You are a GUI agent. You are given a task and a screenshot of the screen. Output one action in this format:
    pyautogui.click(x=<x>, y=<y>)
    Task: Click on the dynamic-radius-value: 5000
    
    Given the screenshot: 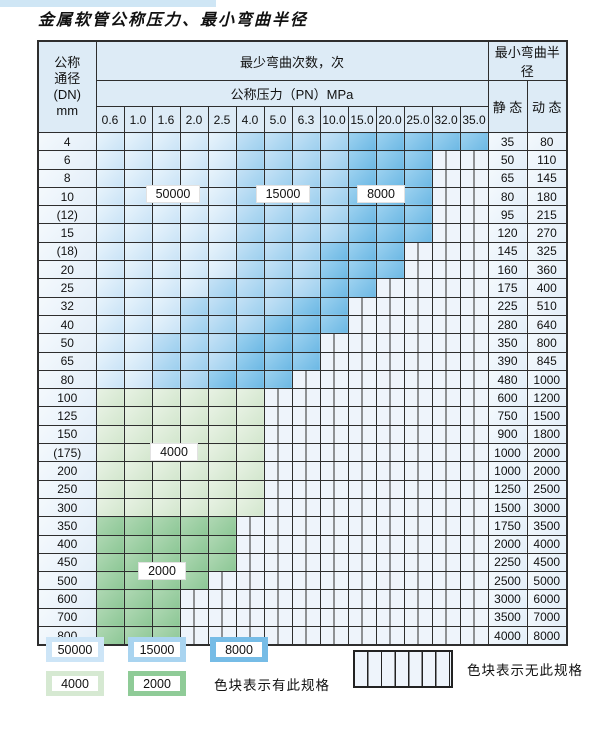 What is the action you would take?
    pyautogui.click(x=547, y=581)
    